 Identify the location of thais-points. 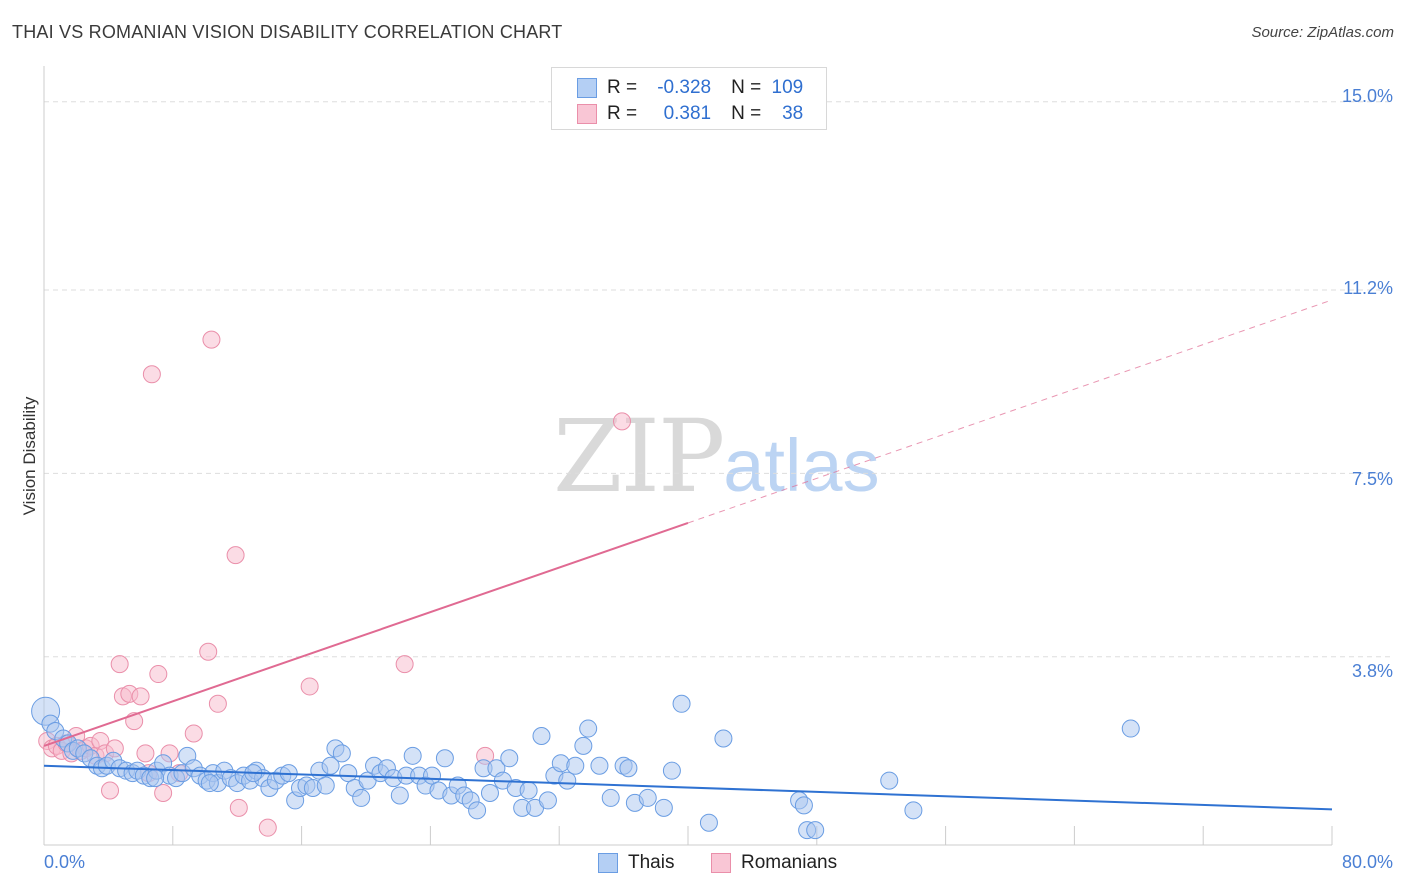
(585, 767).